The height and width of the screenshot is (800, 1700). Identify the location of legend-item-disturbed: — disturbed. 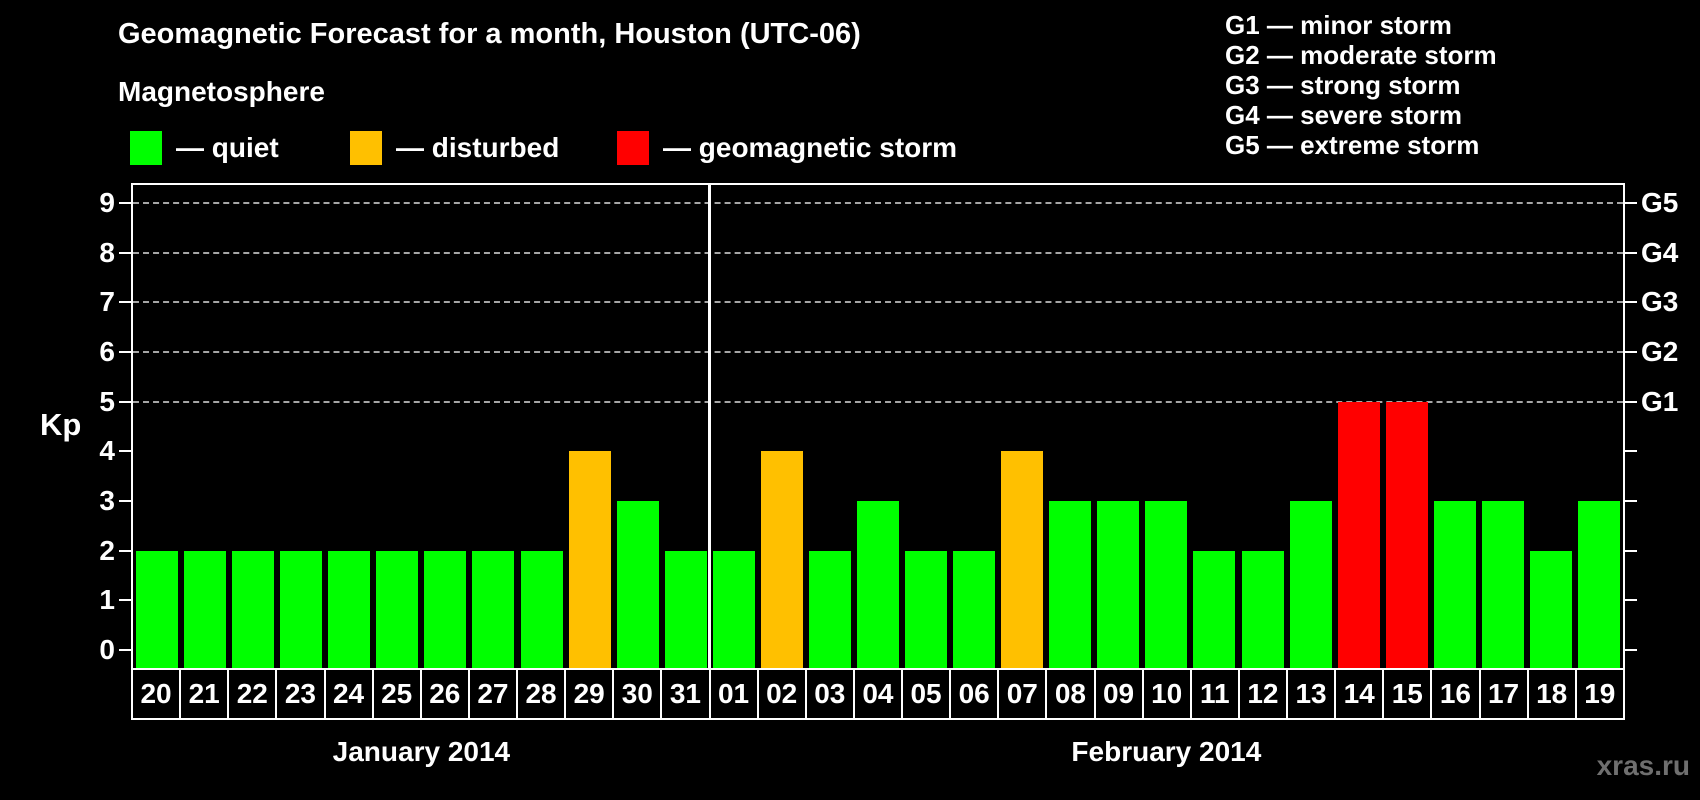
(454, 148).